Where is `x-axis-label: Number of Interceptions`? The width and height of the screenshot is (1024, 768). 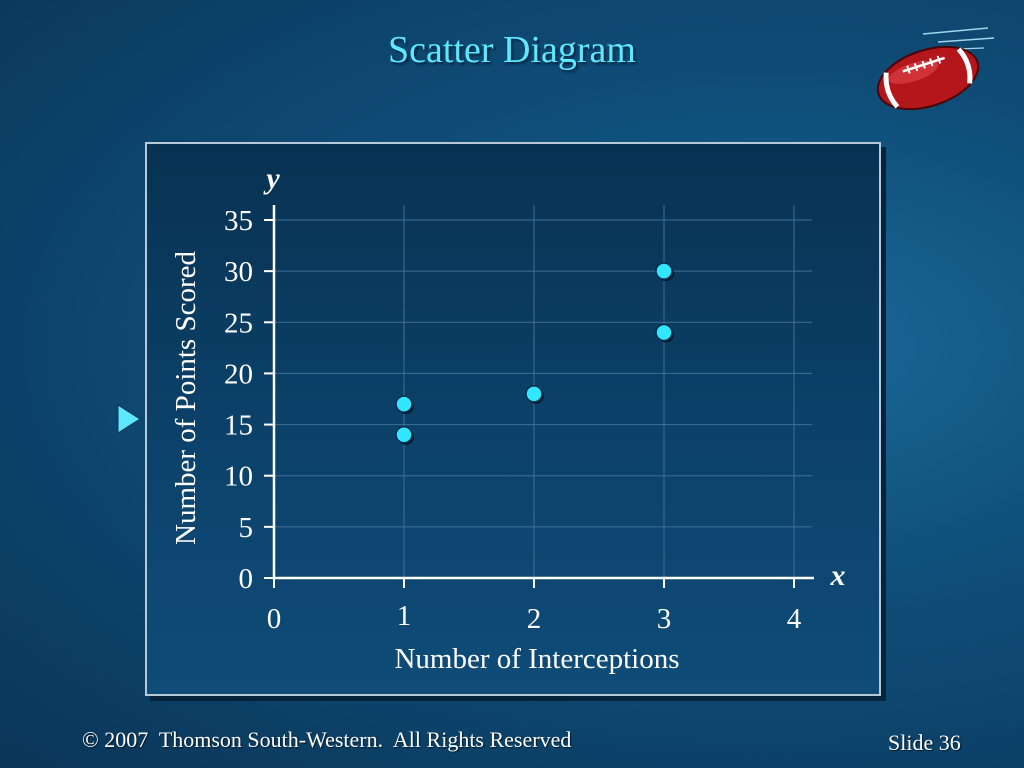 x-axis-label: Number of Interceptions is located at coordinates (536, 659).